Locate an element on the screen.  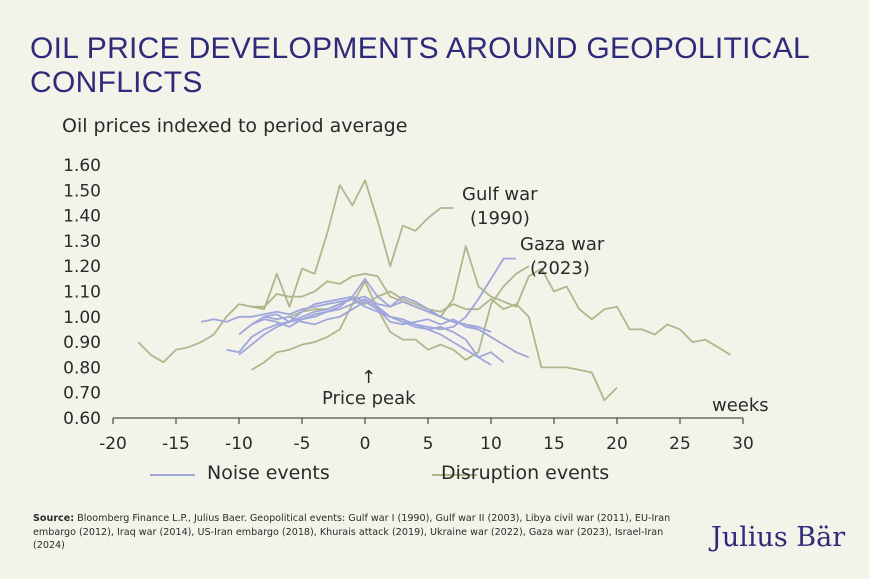
x-tick-label: -5 is located at coordinates (302, 444).